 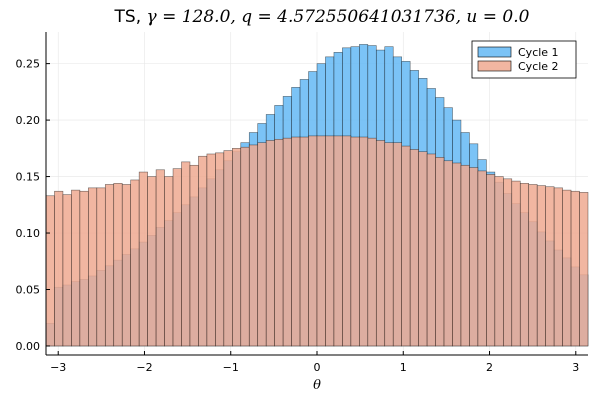 I want to click on x-tick-label: 3, so click(x=575, y=367).